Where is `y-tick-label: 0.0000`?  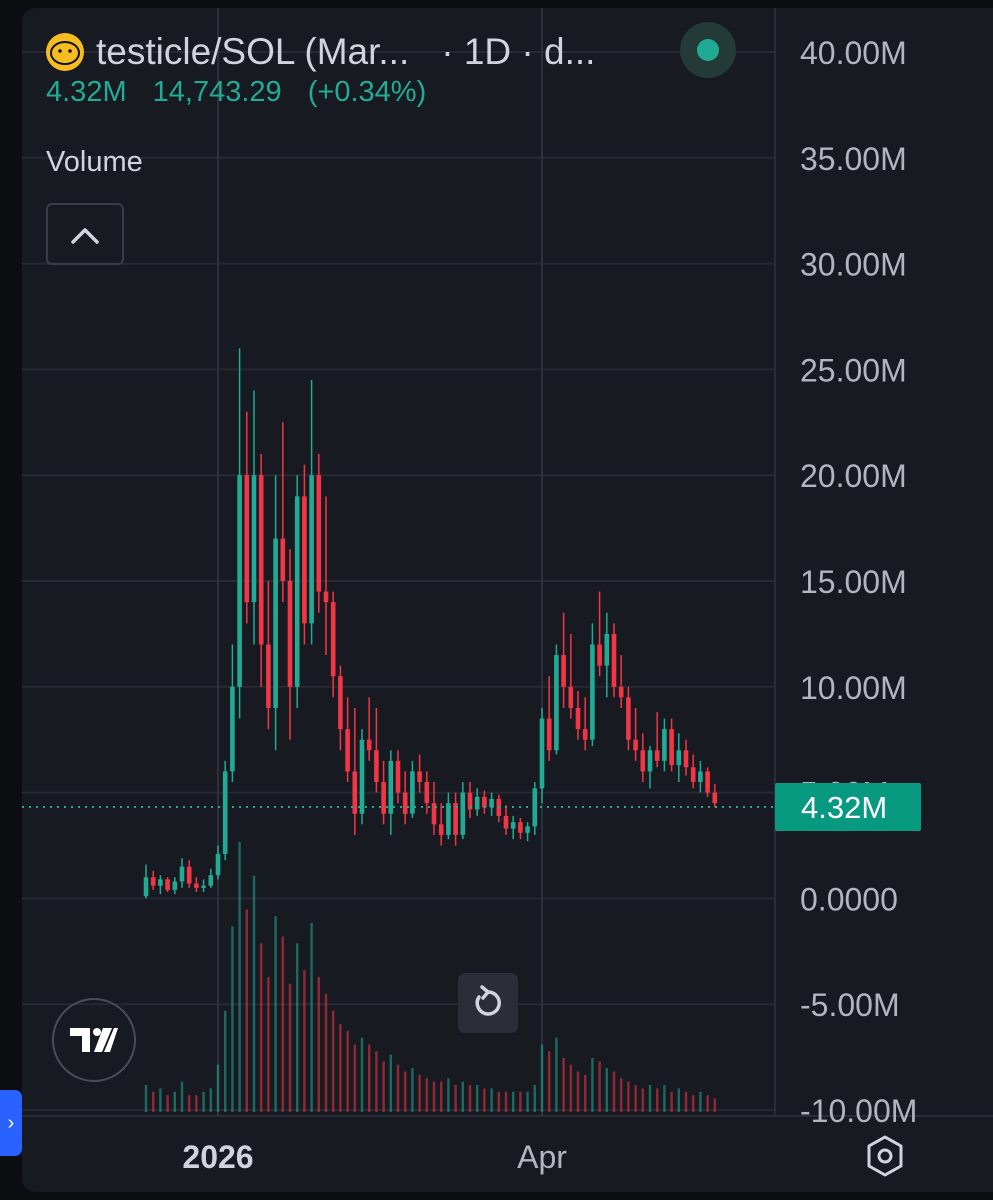 y-tick-label: 0.0000 is located at coordinates (849, 899).